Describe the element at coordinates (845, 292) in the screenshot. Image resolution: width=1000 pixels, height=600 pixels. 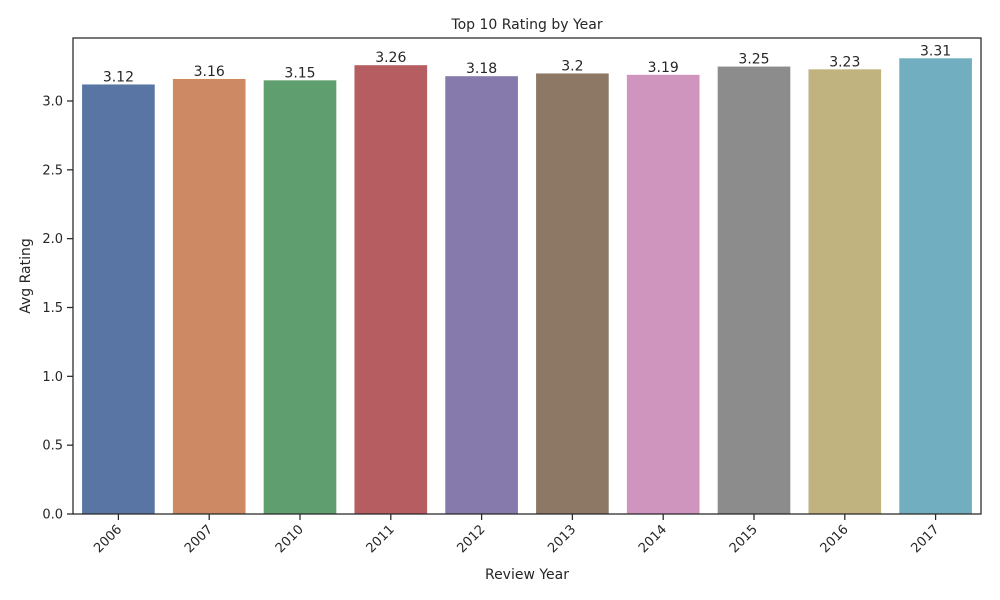
I see `bar-2016` at that location.